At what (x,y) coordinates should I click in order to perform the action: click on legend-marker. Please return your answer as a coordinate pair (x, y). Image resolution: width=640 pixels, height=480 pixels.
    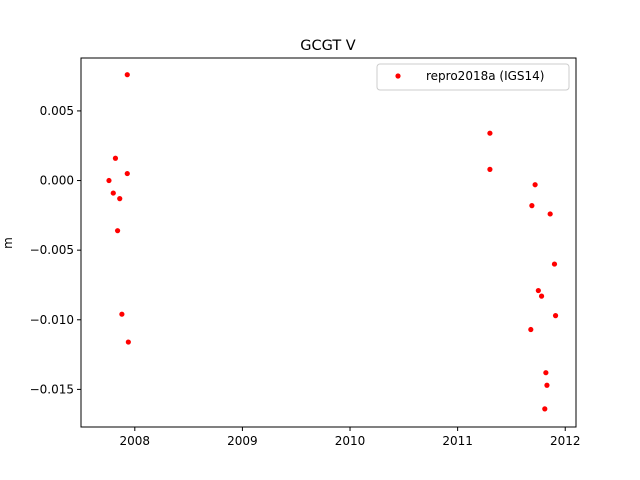
    Looking at the image, I should click on (397, 75).